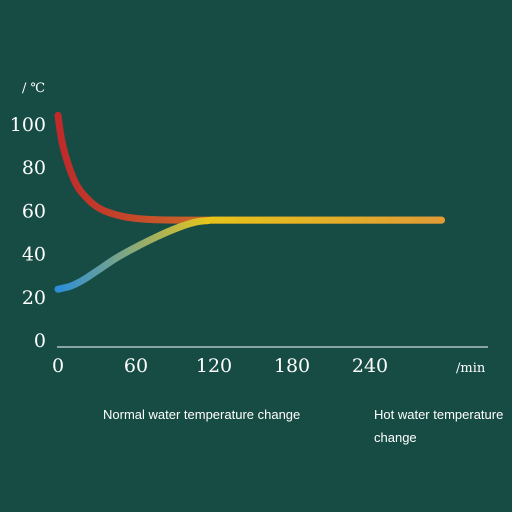 Image resolution: width=512 pixels, height=512 pixels. What do you see at coordinates (214, 366) in the screenshot?
I see `x-tick-label: 120` at bounding box center [214, 366].